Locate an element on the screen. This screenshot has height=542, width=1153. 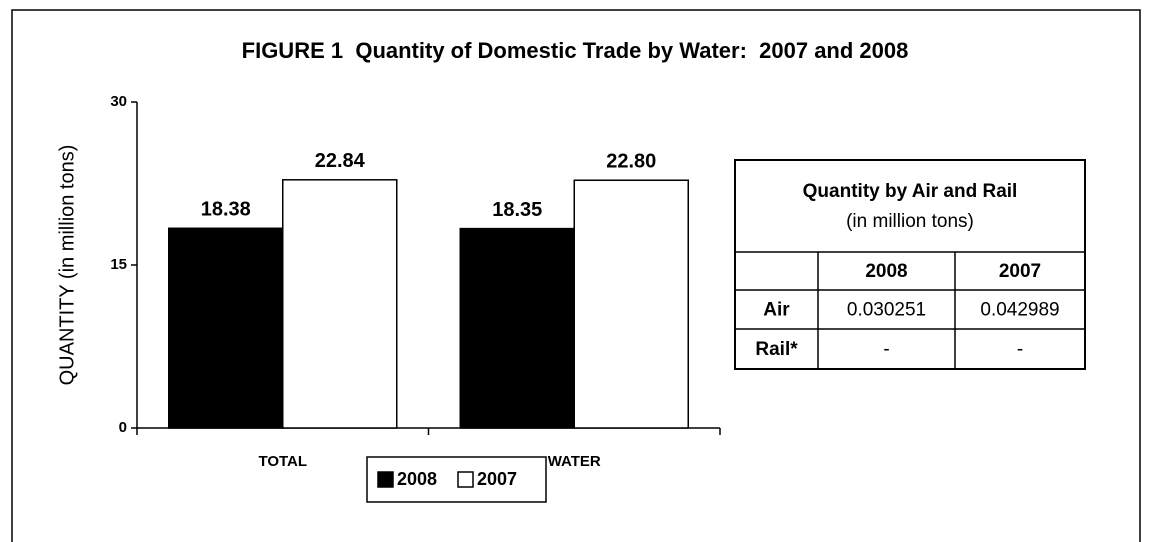
value-label: 22.80 is located at coordinates (631, 162).